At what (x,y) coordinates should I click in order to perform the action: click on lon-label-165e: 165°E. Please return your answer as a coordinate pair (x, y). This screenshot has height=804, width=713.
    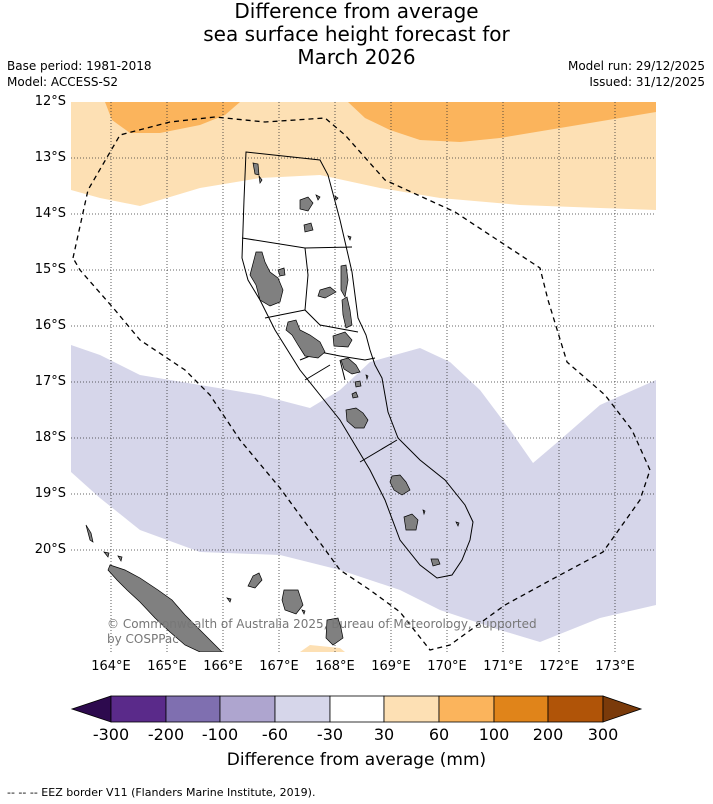
    Looking at the image, I should click on (167, 666).